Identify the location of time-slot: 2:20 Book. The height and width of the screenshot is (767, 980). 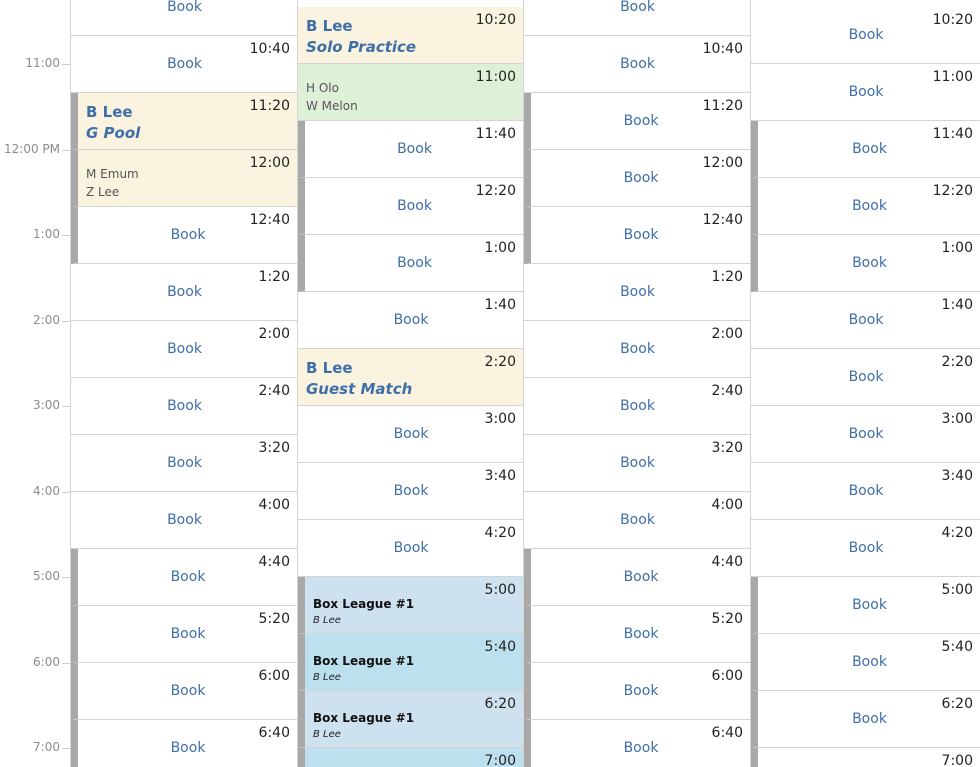
(865, 377).